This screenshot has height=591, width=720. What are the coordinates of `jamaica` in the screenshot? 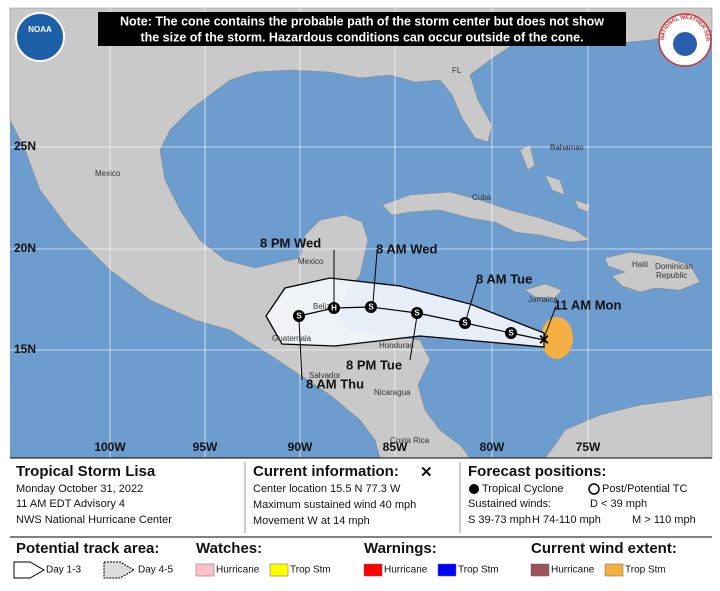 It's located at (543, 291).